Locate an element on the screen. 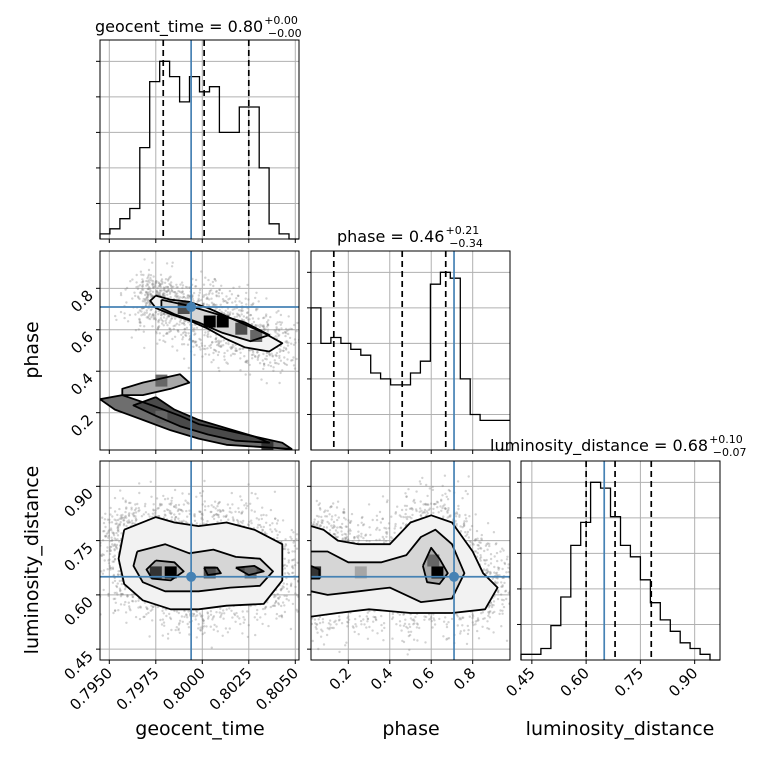  panel-frame is located at coordinates (410, 350).